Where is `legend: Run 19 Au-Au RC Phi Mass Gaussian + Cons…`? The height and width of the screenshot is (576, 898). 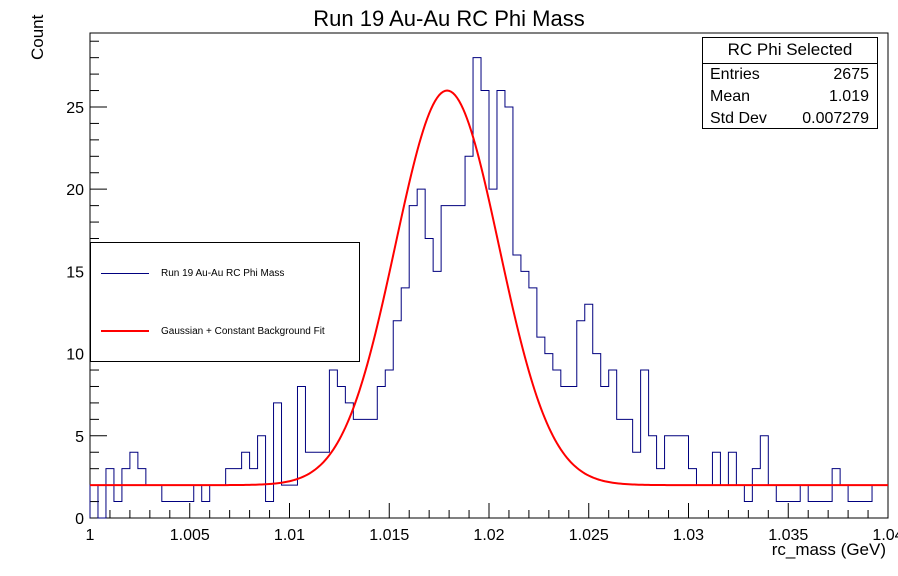
legend: Run 19 Au-Au RC Phi Mass Gaussian + Cons… is located at coordinates (225, 302).